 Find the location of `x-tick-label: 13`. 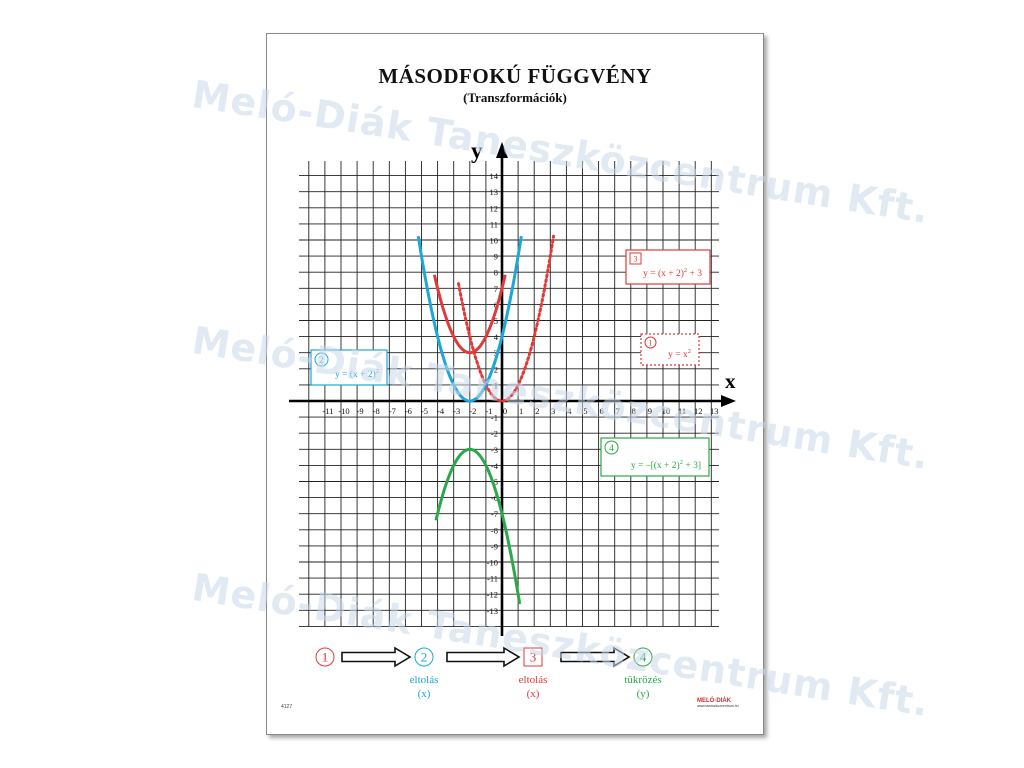

x-tick-label: 13 is located at coordinates (714, 411).